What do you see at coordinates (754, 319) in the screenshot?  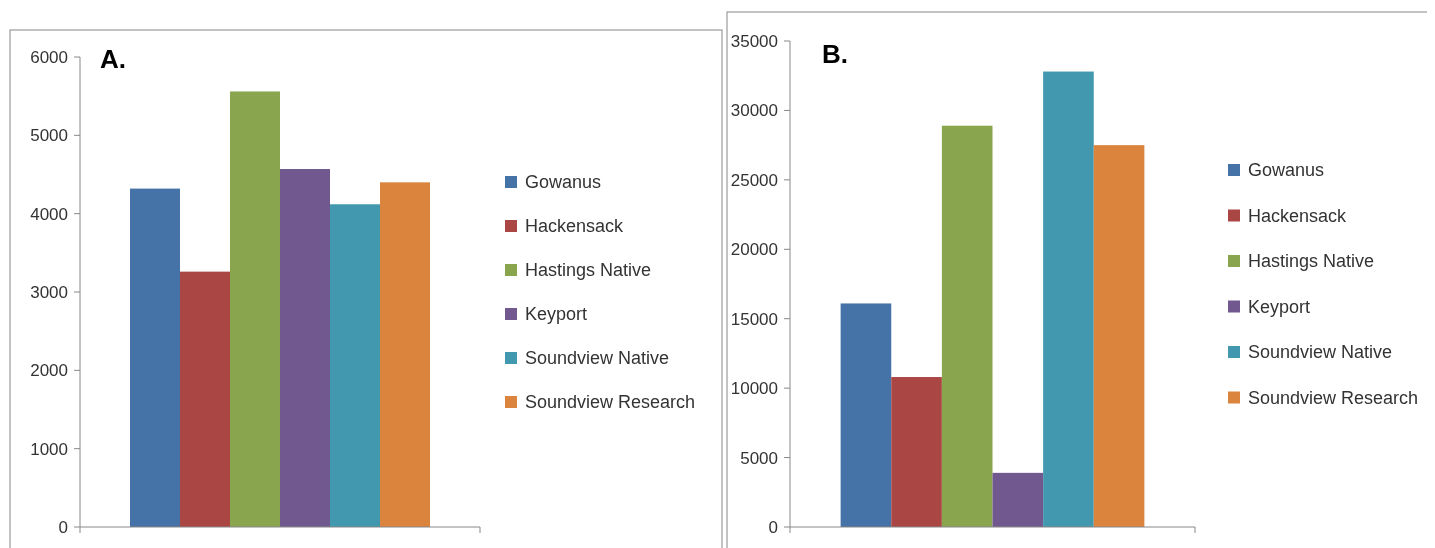 I see `y-tick-label: 15000` at bounding box center [754, 319].